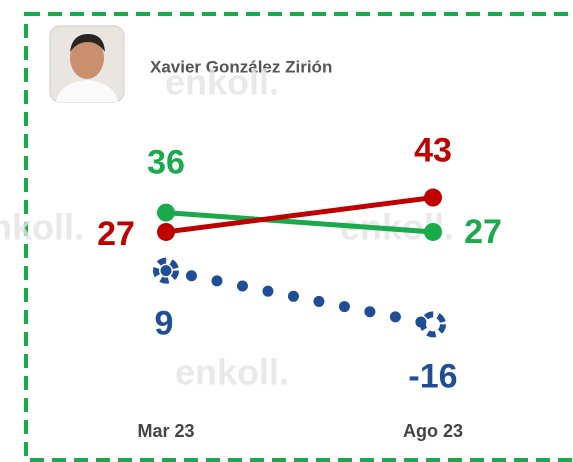 The width and height of the screenshot is (573, 462). What do you see at coordinates (432, 376) in the screenshot?
I see `data-label: -16` at bounding box center [432, 376].